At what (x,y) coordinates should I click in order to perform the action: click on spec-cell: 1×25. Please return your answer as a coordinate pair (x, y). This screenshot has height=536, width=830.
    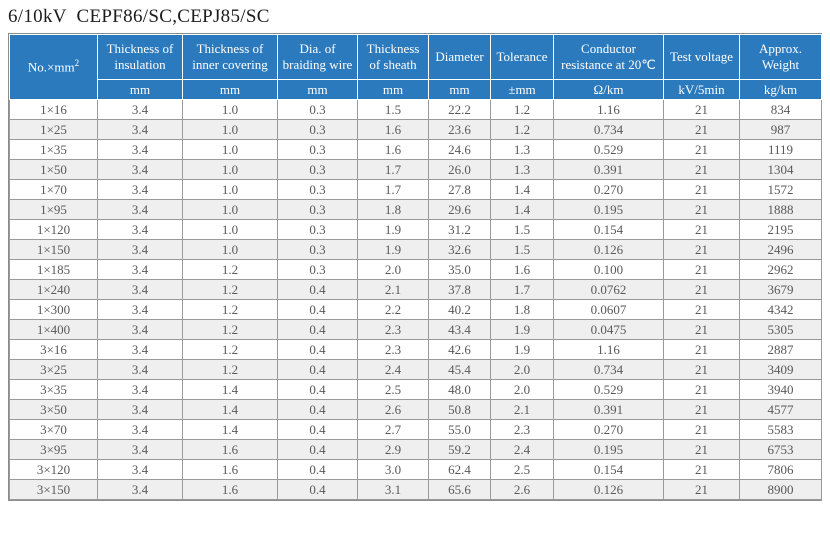
    Looking at the image, I should click on (53, 129).